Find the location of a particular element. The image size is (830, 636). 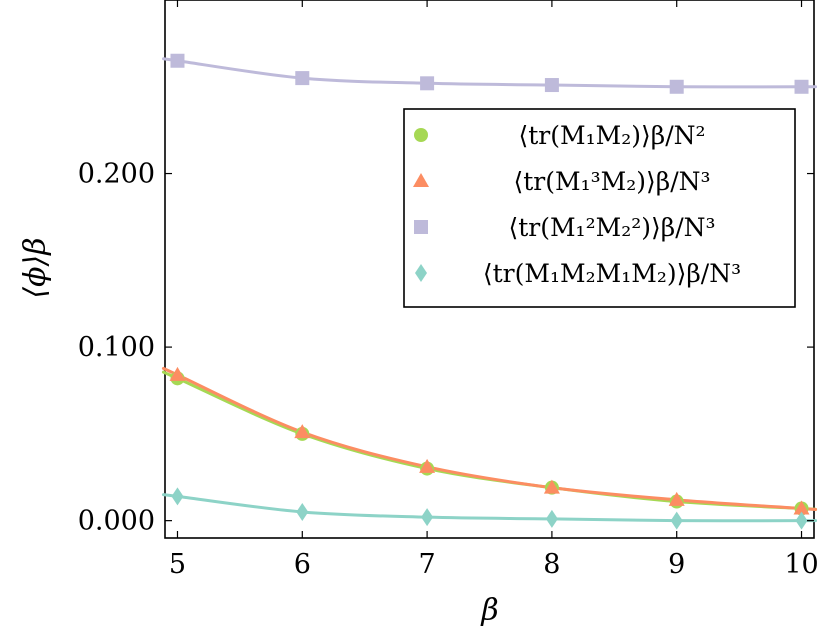

legend-label: ⟨tr(M₁²M₂²)⟩β/N³ is located at coordinates (611, 227).